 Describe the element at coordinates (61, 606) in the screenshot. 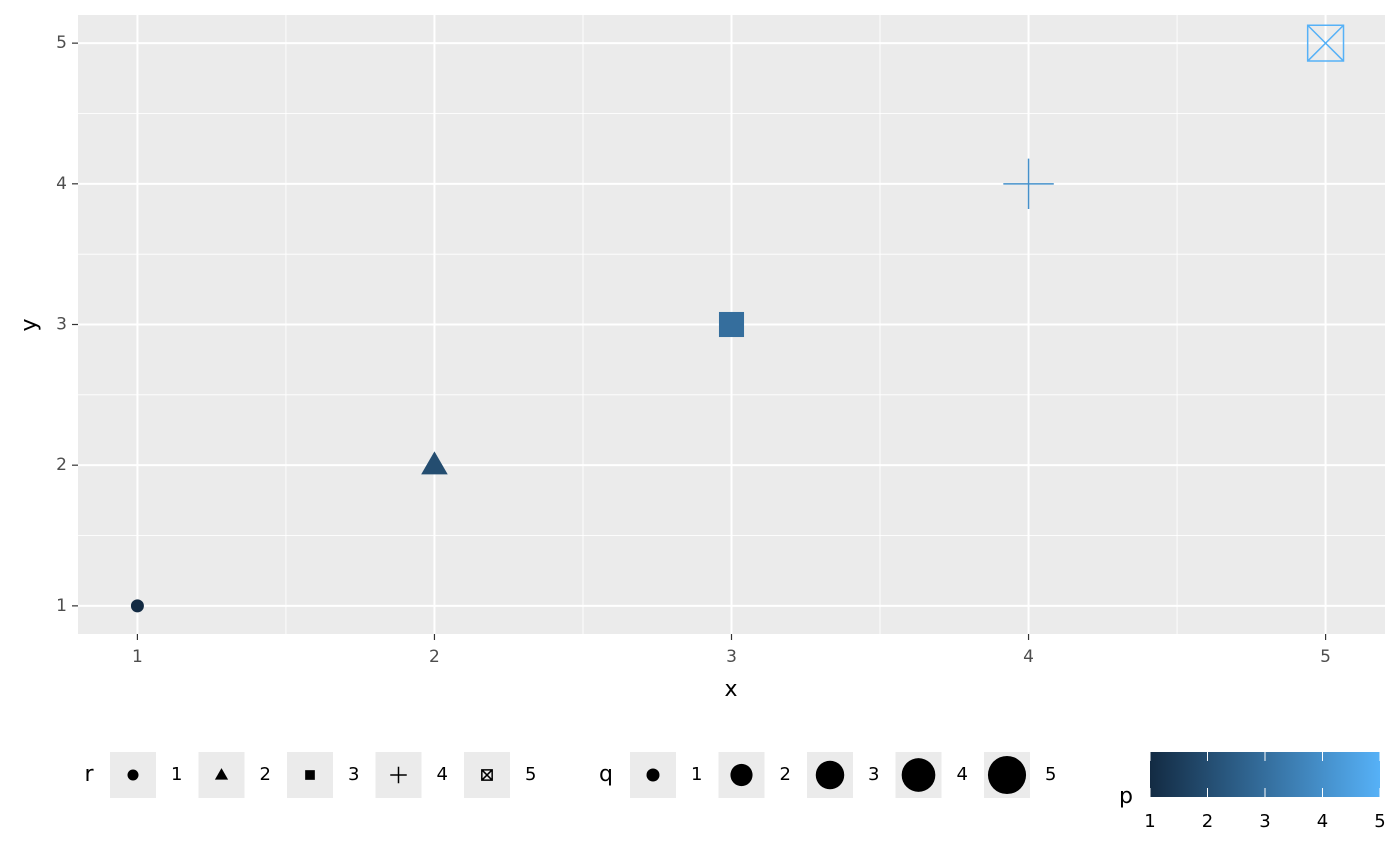

I see `y-tick-label: 1` at that location.